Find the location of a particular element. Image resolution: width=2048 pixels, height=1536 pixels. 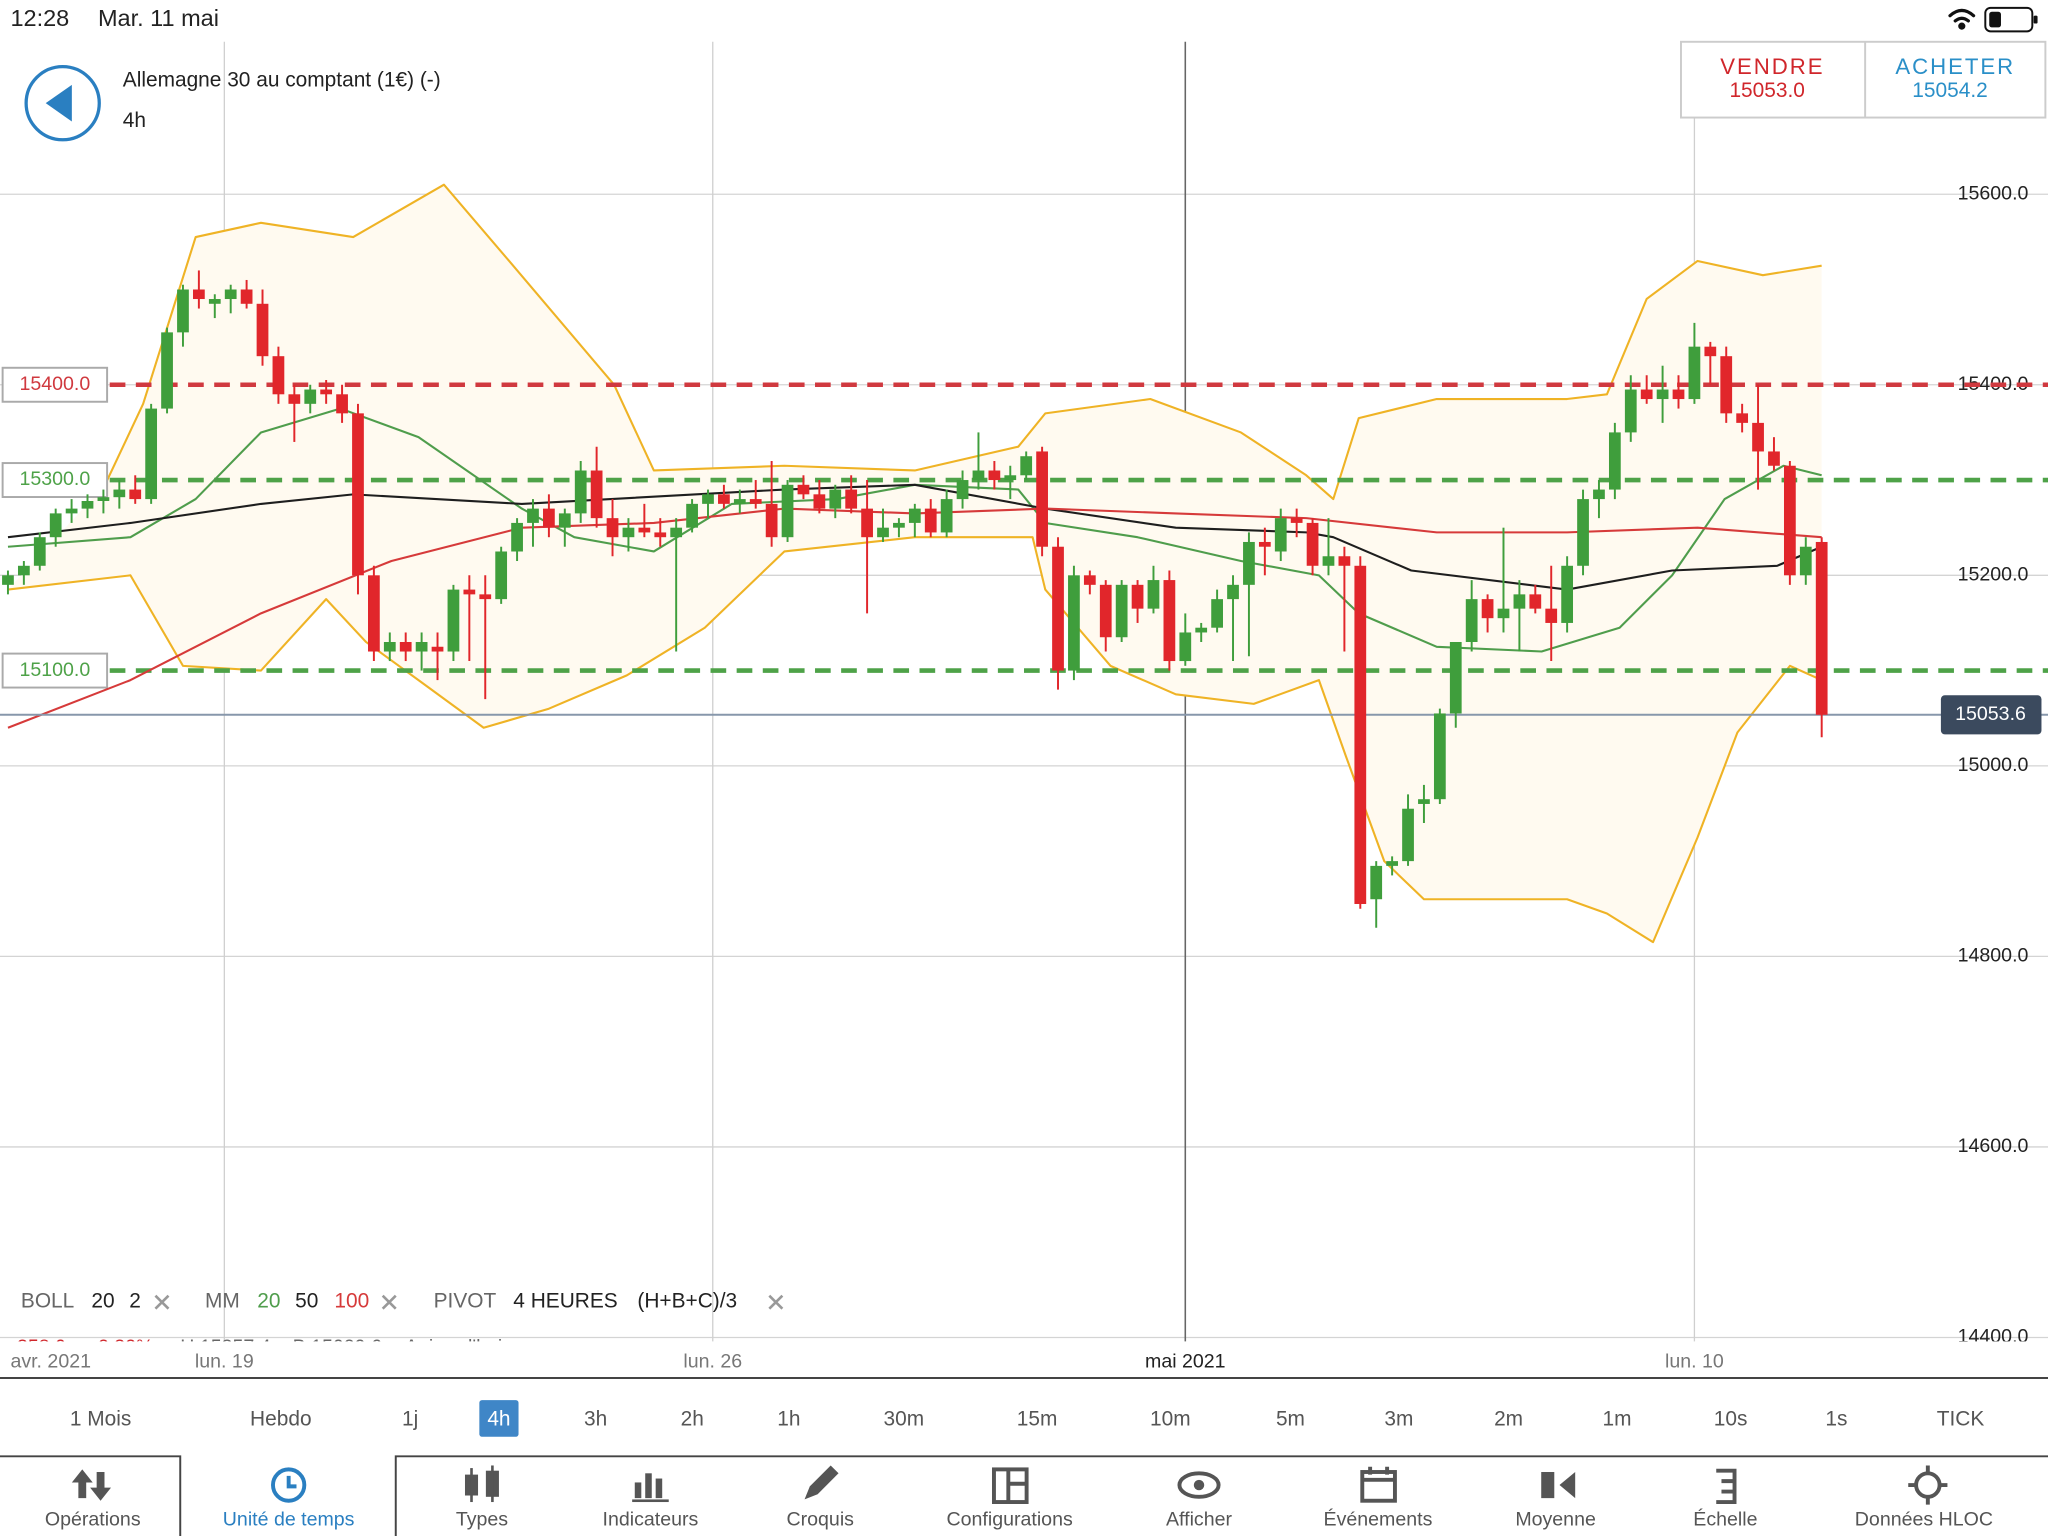

toolbar-button: Afficher is located at coordinates (1199, 1519).